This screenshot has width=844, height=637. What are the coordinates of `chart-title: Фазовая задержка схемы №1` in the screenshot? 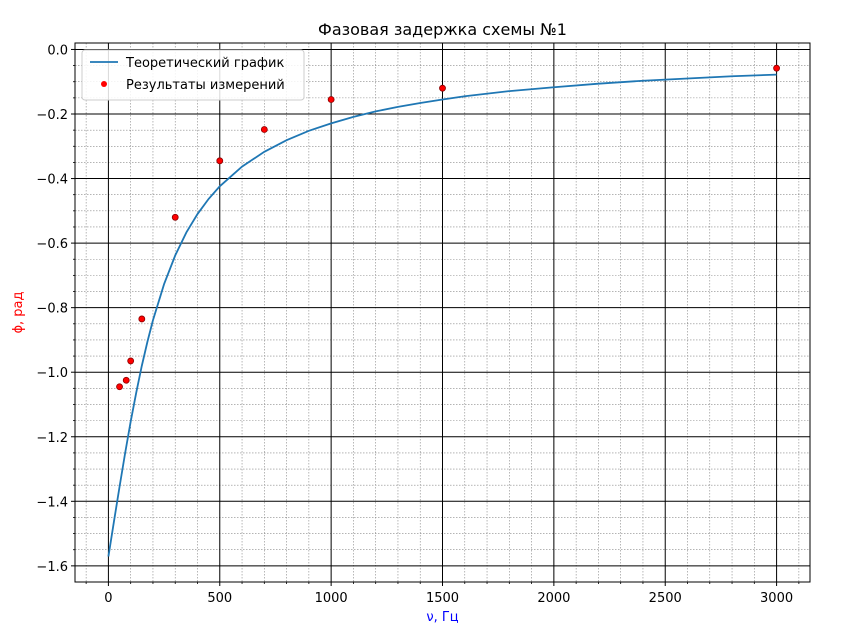 It's located at (442, 29).